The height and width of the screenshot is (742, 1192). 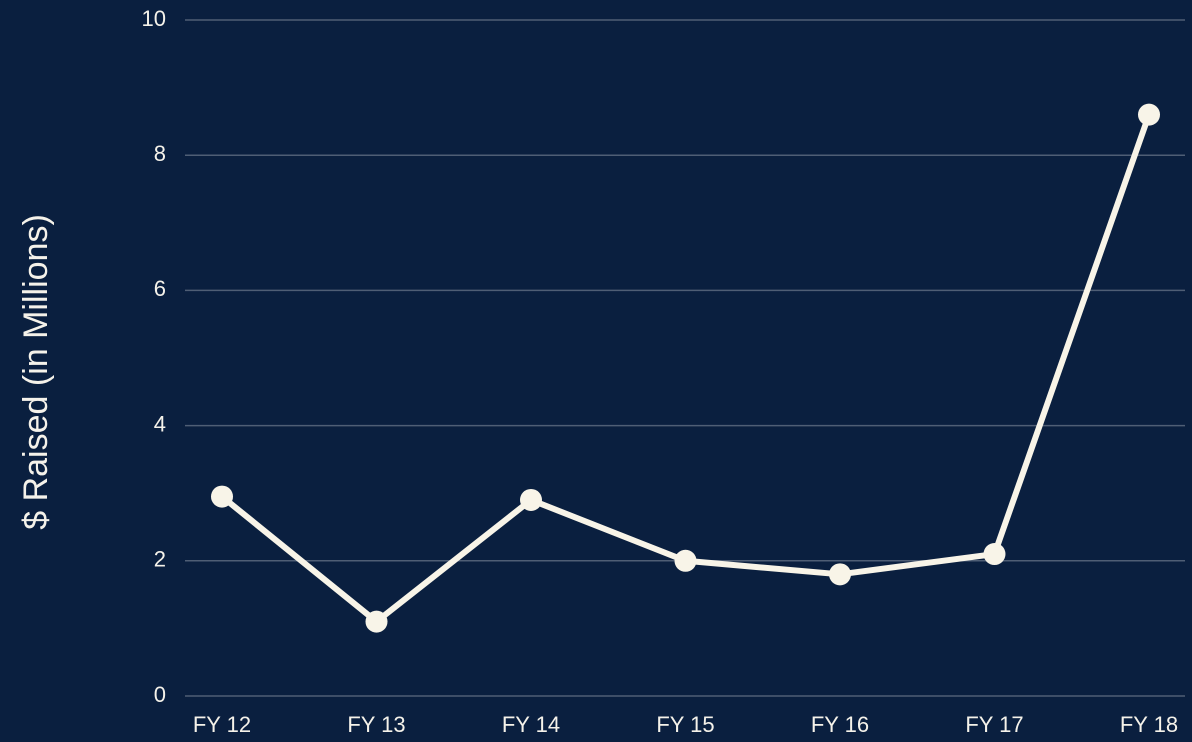 I want to click on x-tick-label: FY 15, so click(x=685, y=724).